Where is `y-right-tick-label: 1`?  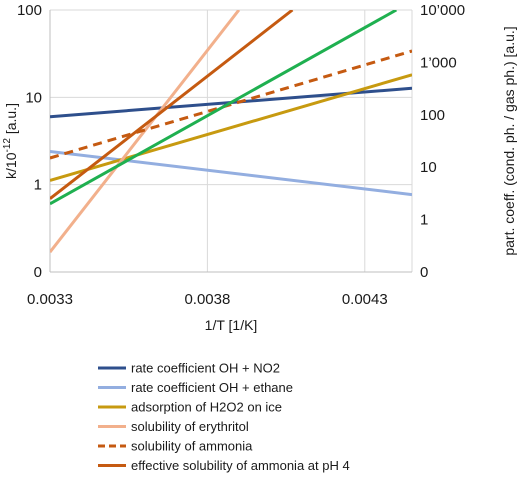
y-right-tick-label: 1 is located at coordinates (424, 220).